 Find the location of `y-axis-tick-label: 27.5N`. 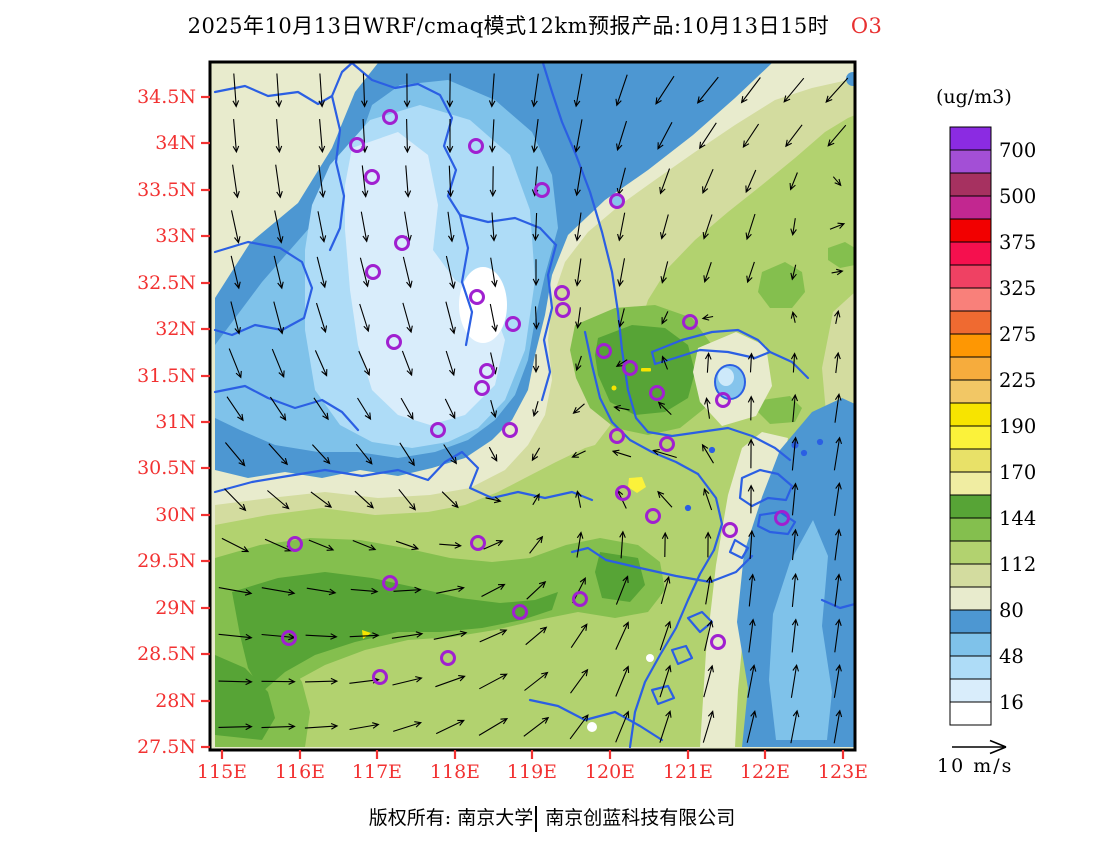

y-axis-tick-label: 27.5N is located at coordinates (166, 747).